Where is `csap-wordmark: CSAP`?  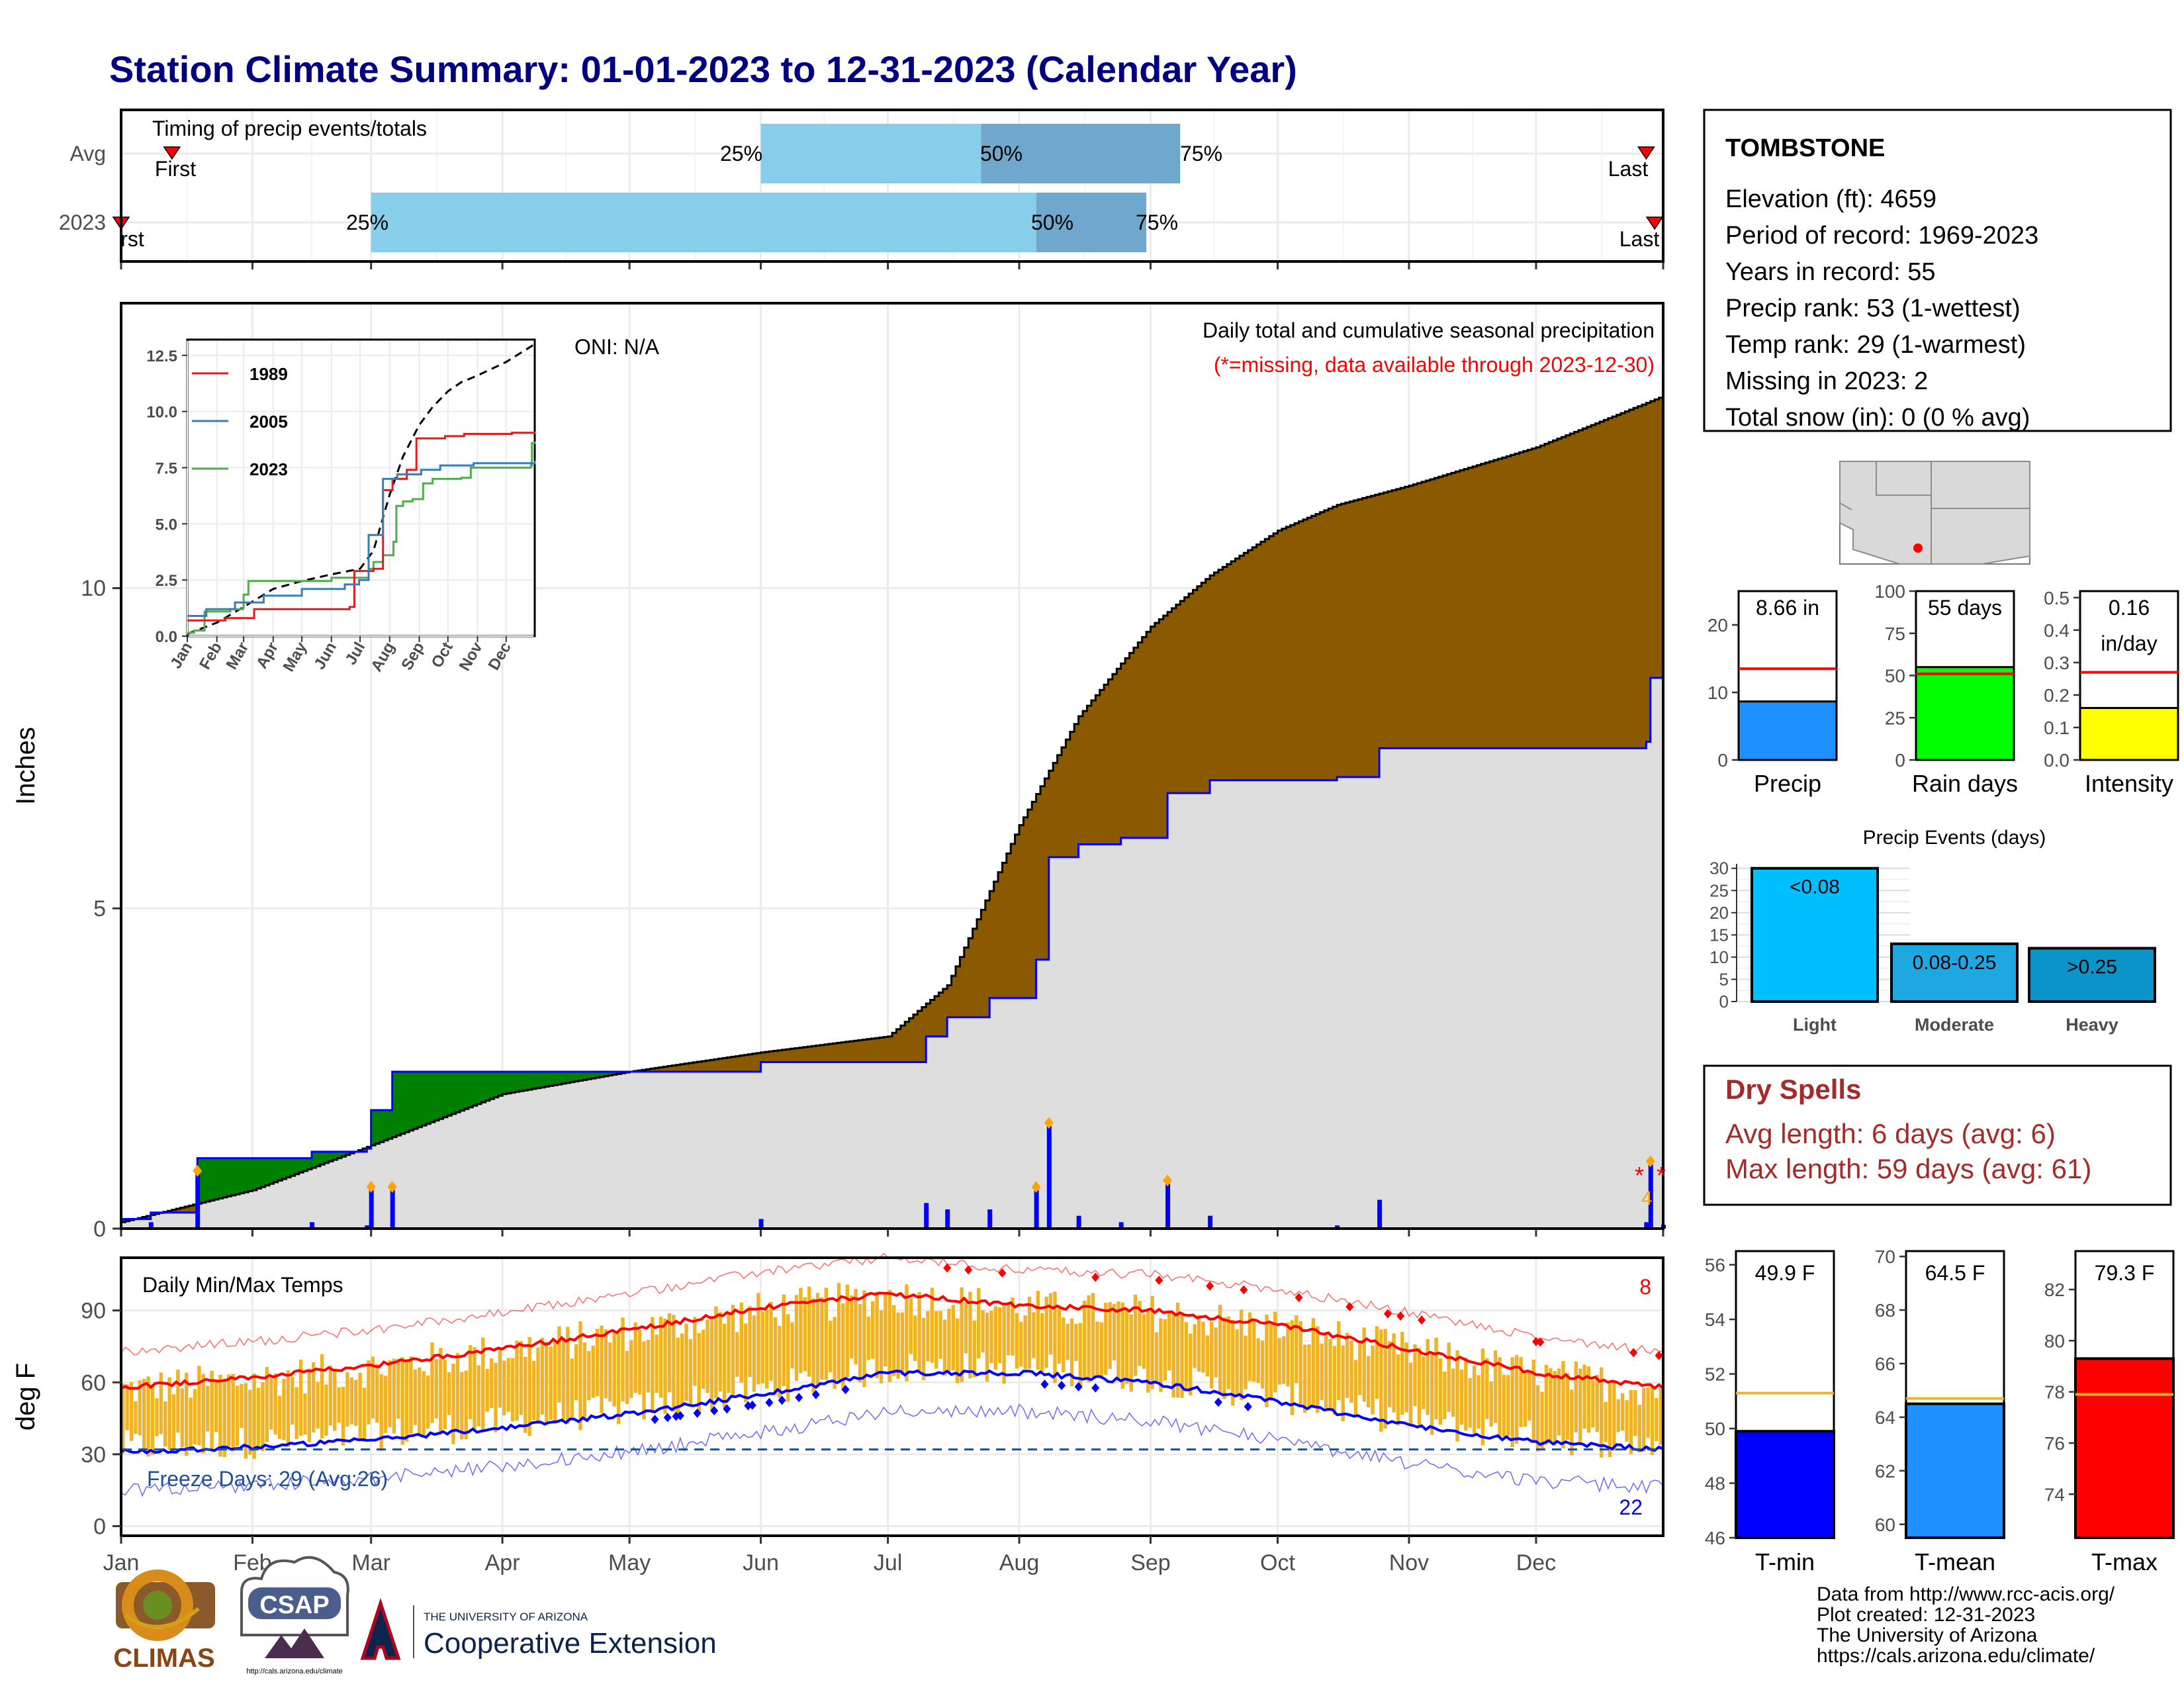
csap-wordmark: CSAP is located at coordinates (294, 1605).